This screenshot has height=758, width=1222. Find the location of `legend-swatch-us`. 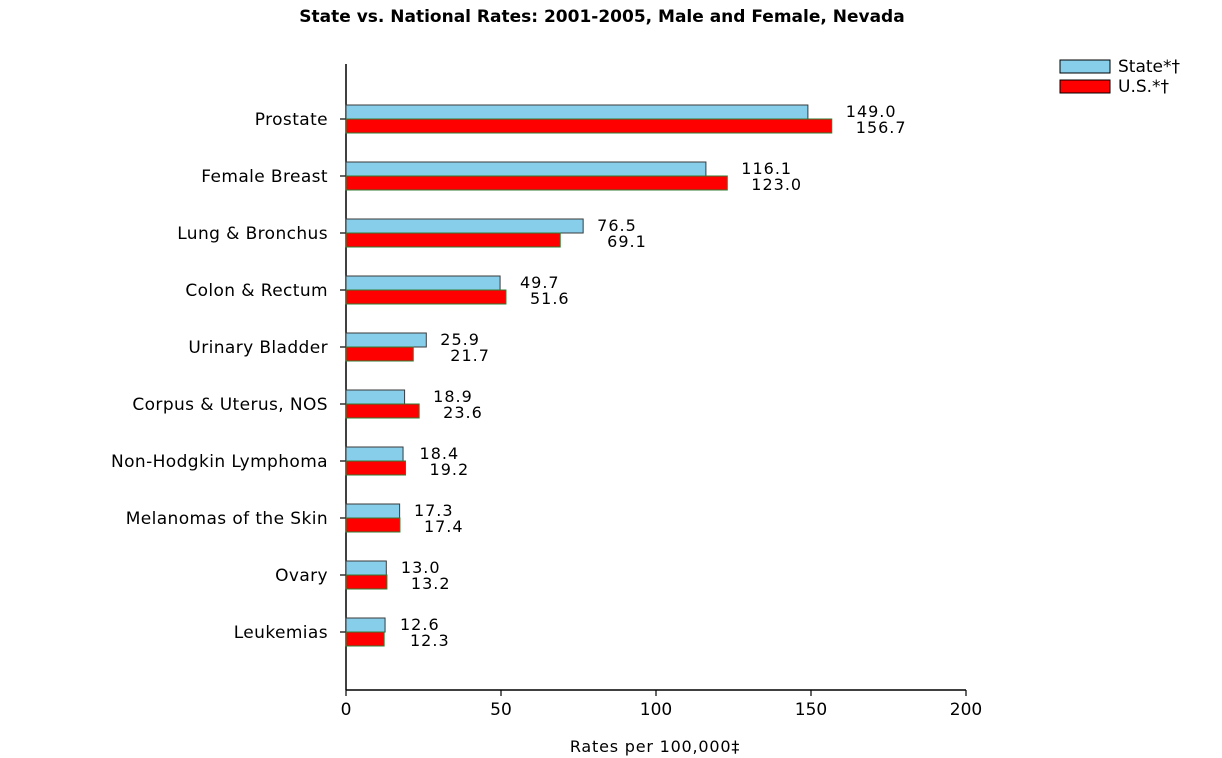

legend-swatch-us is located at coordinates (1085, 86).